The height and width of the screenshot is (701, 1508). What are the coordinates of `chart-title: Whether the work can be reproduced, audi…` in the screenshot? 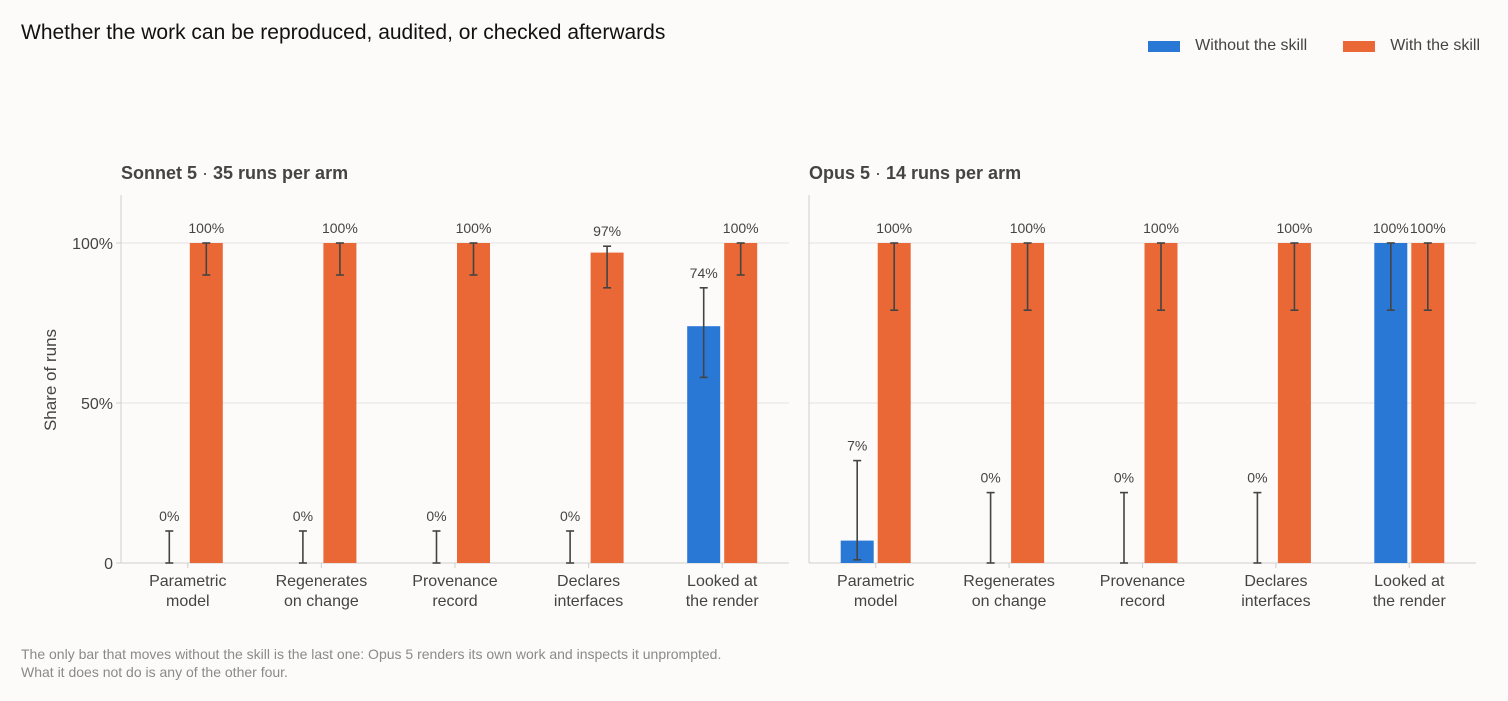 It's located at (343, 32).